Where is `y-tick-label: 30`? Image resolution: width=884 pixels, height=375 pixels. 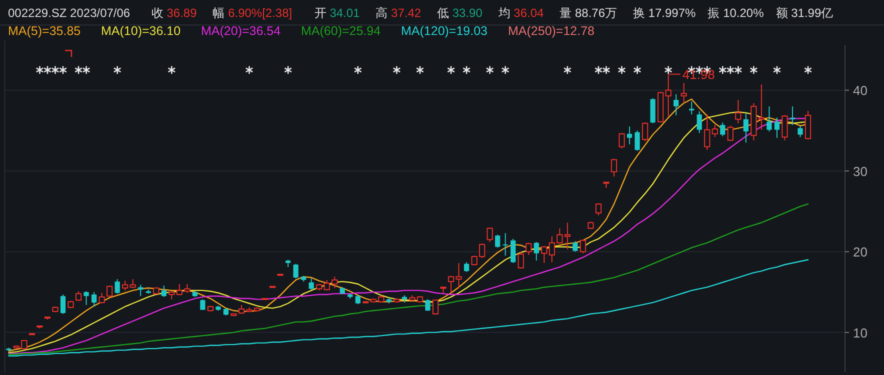 y-tick-label: 30 is located at coordinates (860, 171).